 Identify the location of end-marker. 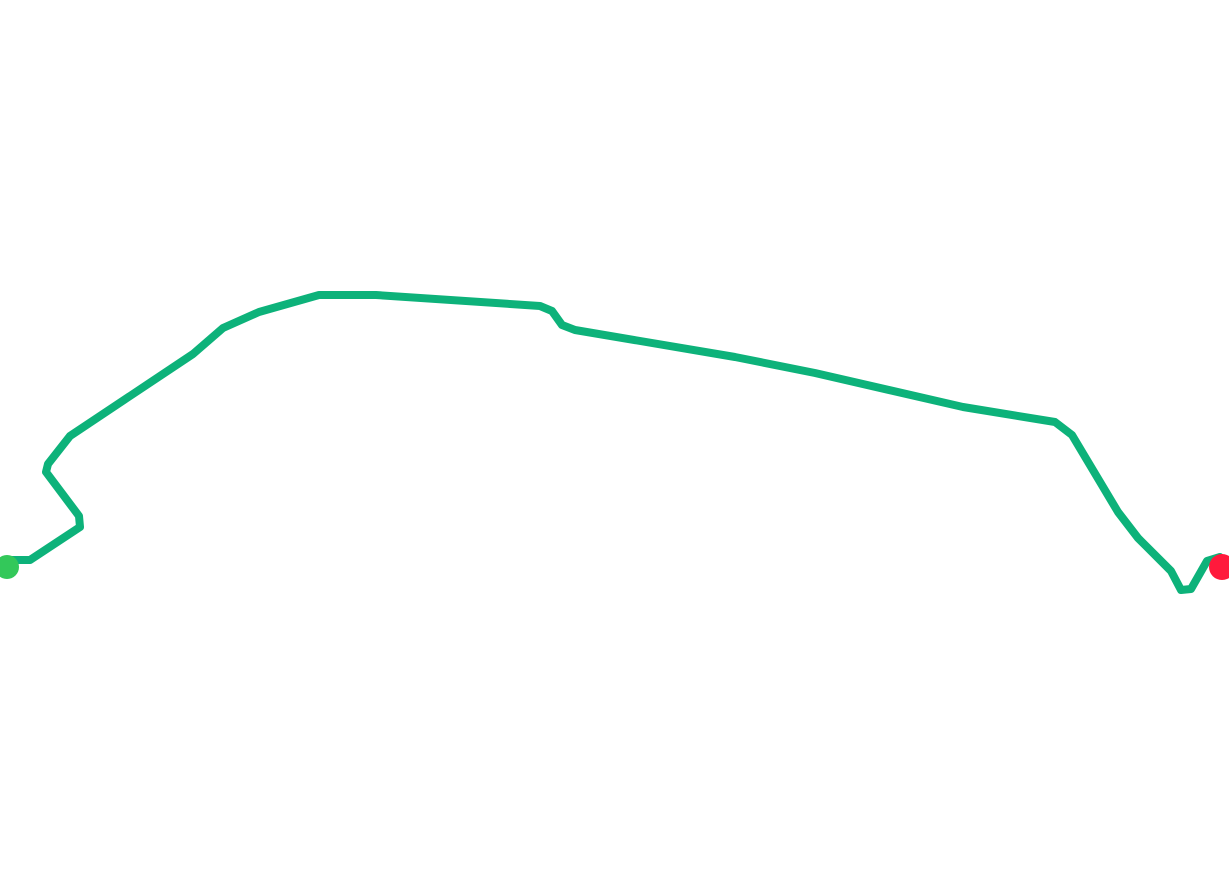
(1219, 567).